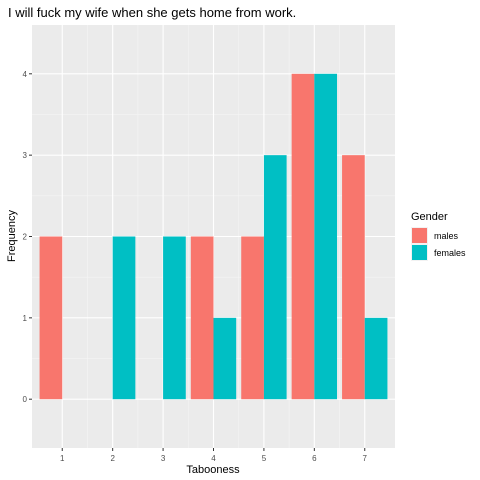  What do you see at coordinates (163, 458) in the screenshot?
I see `x-tick-label: 3` at bounding box center [163, 458].